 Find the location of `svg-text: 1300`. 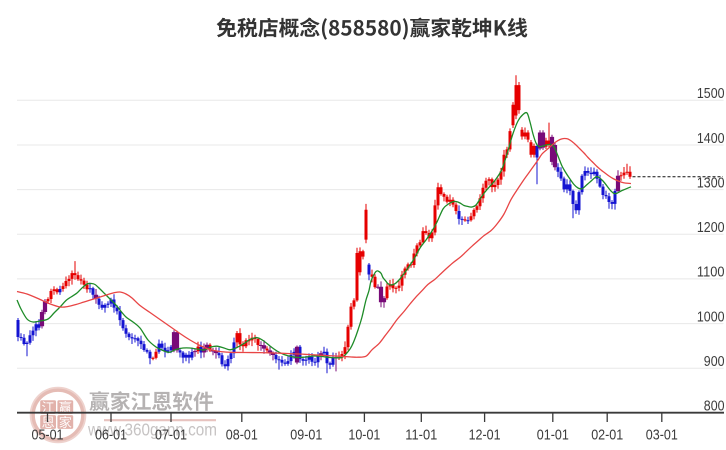

svg-text: 1300 is located at coordinates (711, 183).